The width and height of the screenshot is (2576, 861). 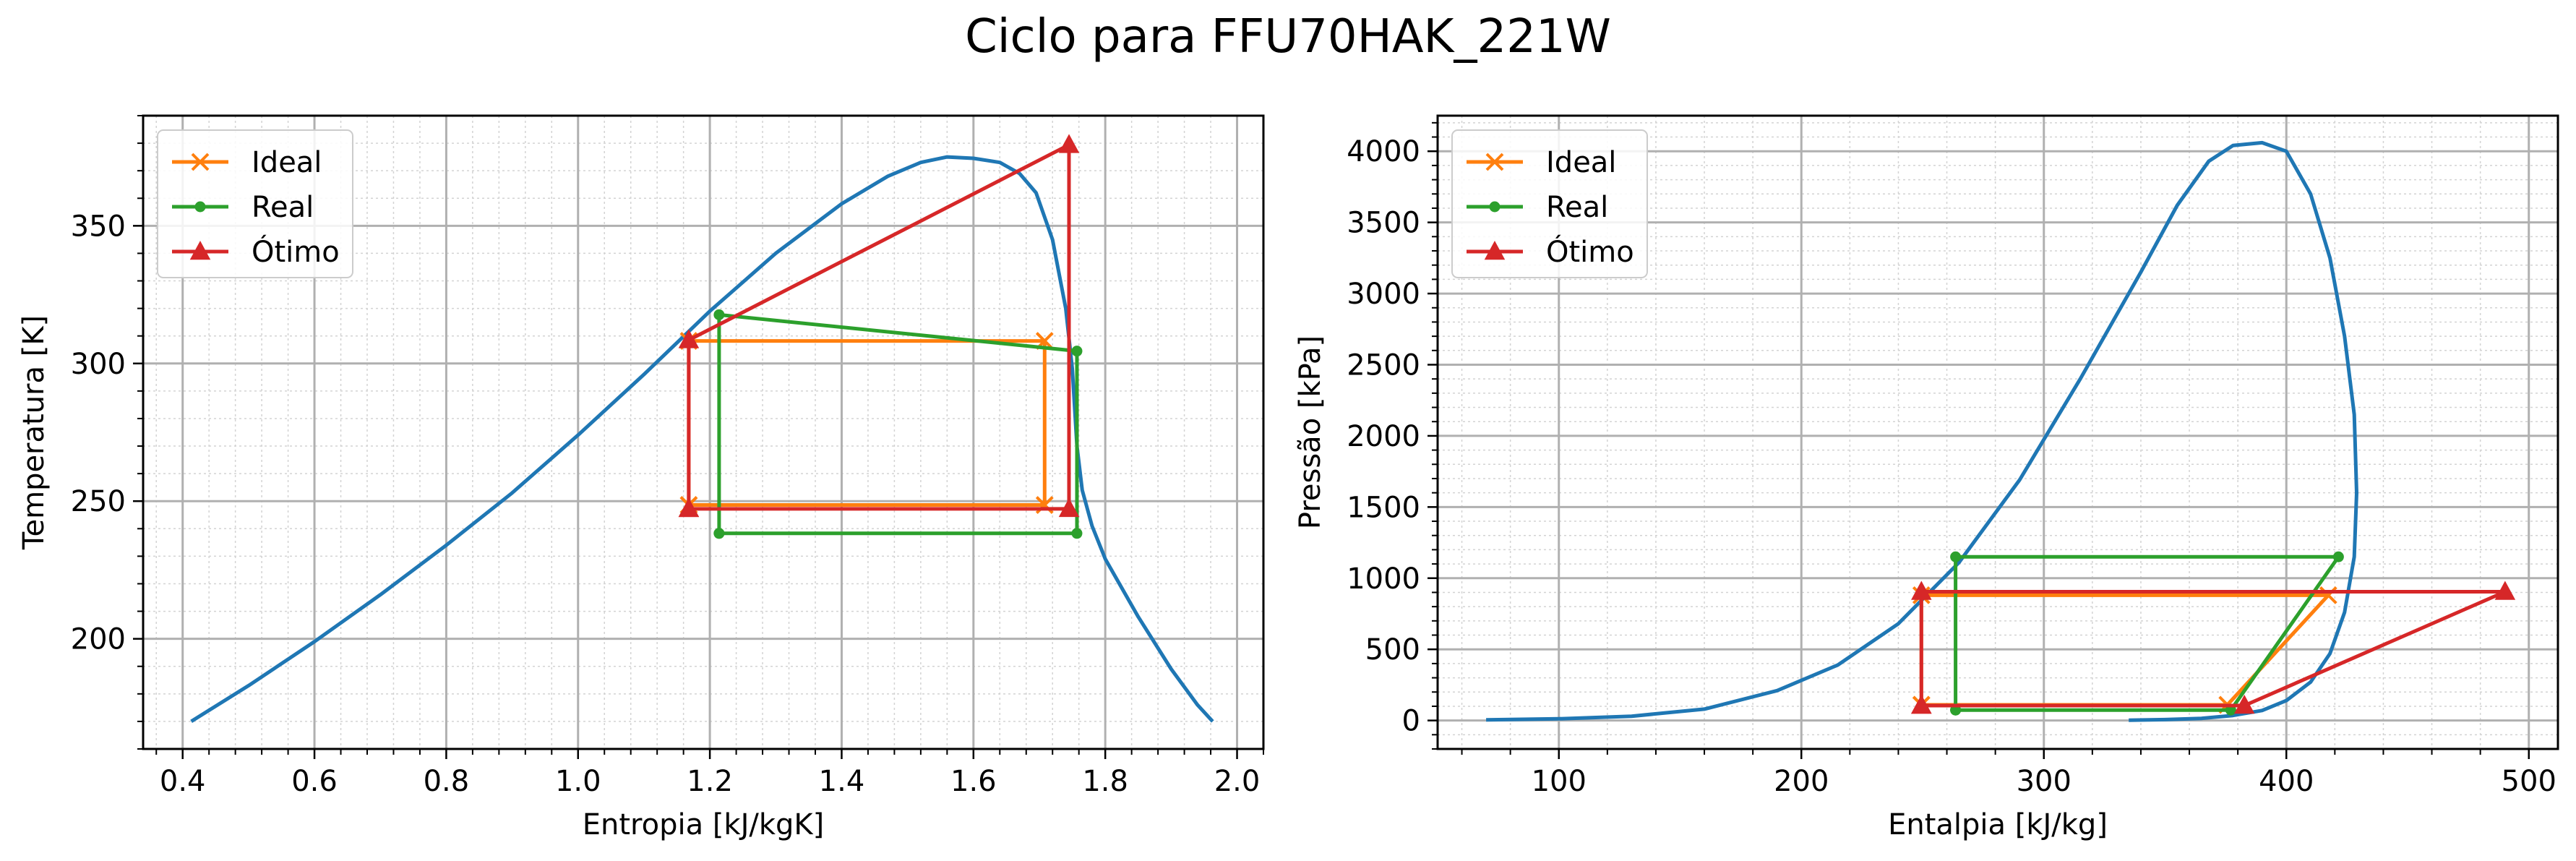 I want to click on x-tick-label: 0.6, so click(x=314, y=781).